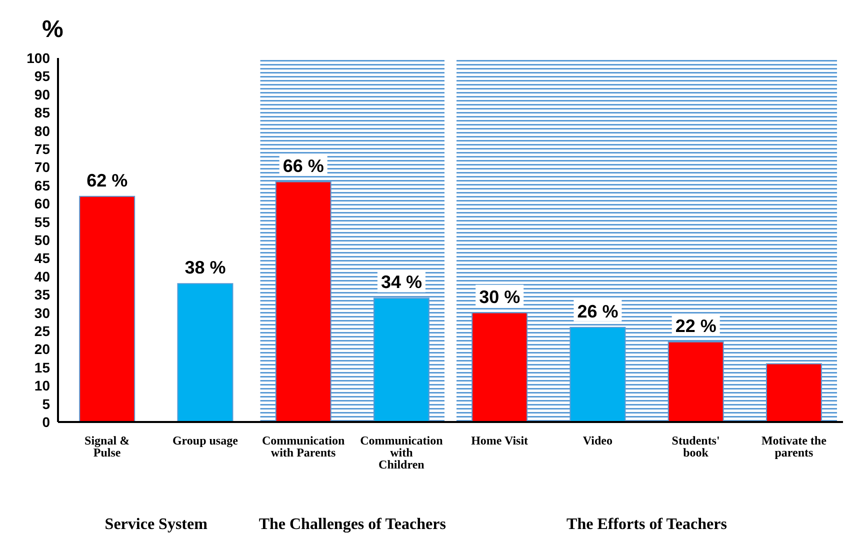  What do you see at coordinates (42, 130) in the screenshot?
I see `y-tick-label: 80` at bounding box center [42, 130].